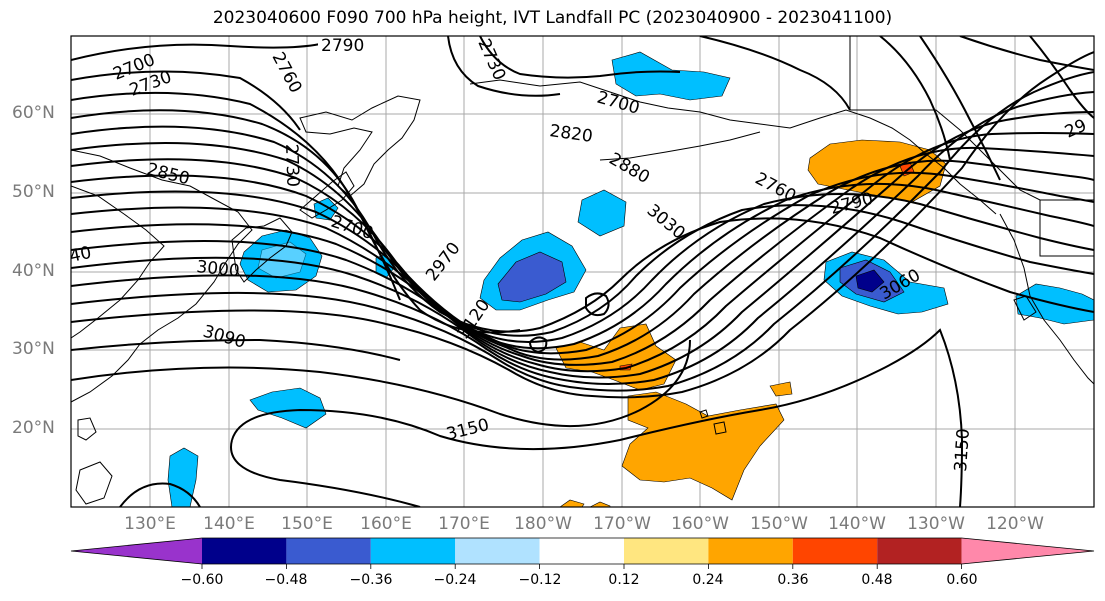 The height and width of the screenshot is (601, 1105). Describe the element at coordinates (202, 580) in the screenshot. I see `colorbar-tick-label: −0.60` at that location.